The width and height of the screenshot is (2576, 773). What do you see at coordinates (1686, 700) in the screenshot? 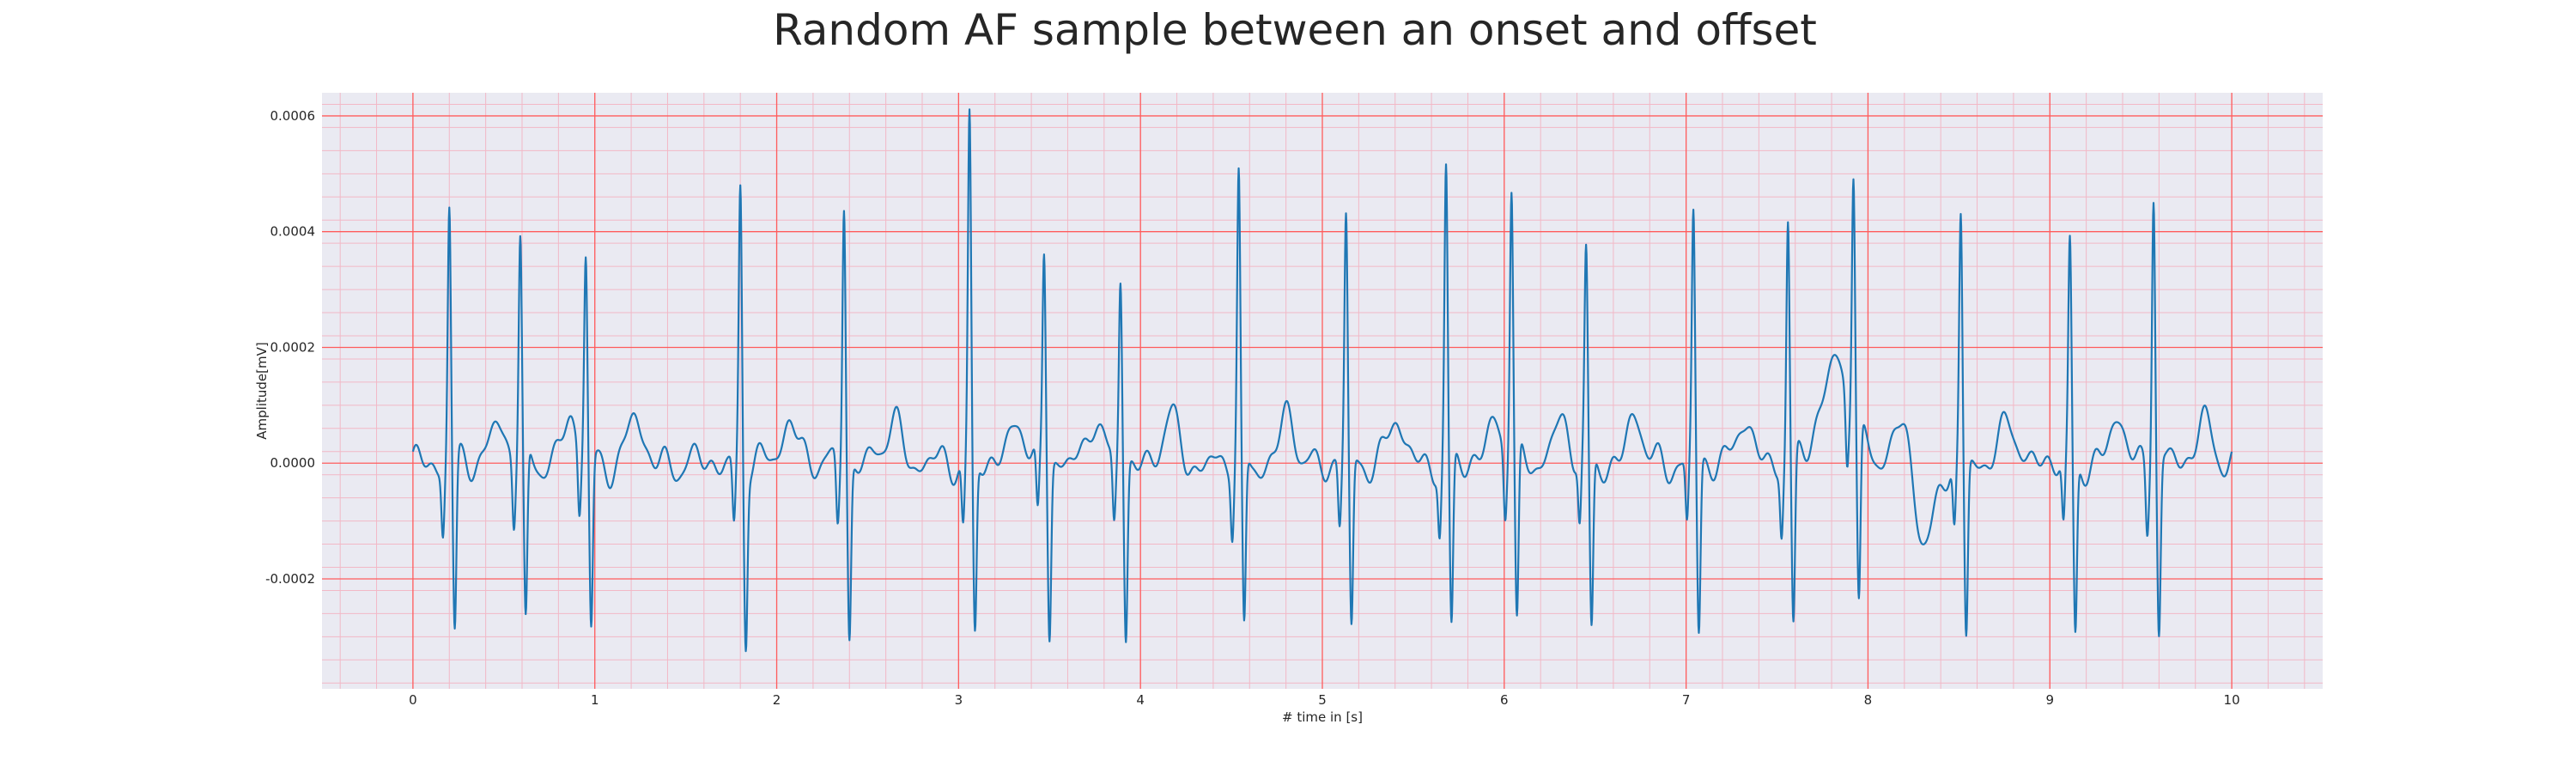
I see `x-tick-label: 7` at bounding box center [1686, 700].